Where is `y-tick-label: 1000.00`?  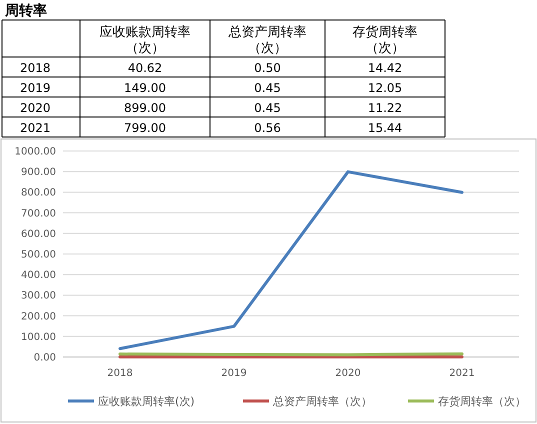
y-tick-label: 1000.00 is located at coordinates (35, 152).